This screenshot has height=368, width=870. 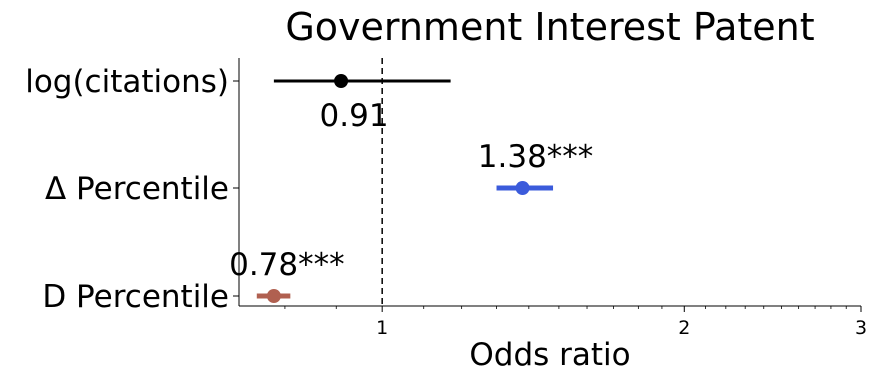 I want to click on x-ticks: 1 2 3, so click(x=575, y=322).